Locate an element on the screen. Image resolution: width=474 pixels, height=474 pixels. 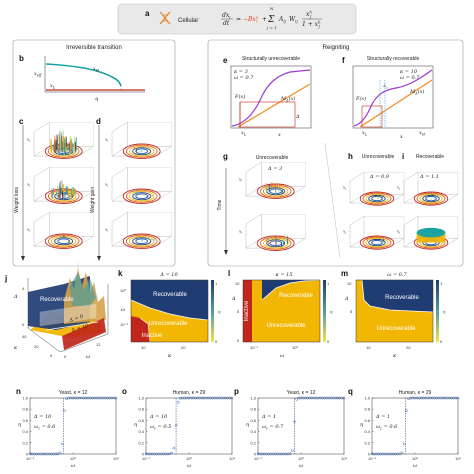
panel-i-title: Recoverable is located at coordinates (430, 157).